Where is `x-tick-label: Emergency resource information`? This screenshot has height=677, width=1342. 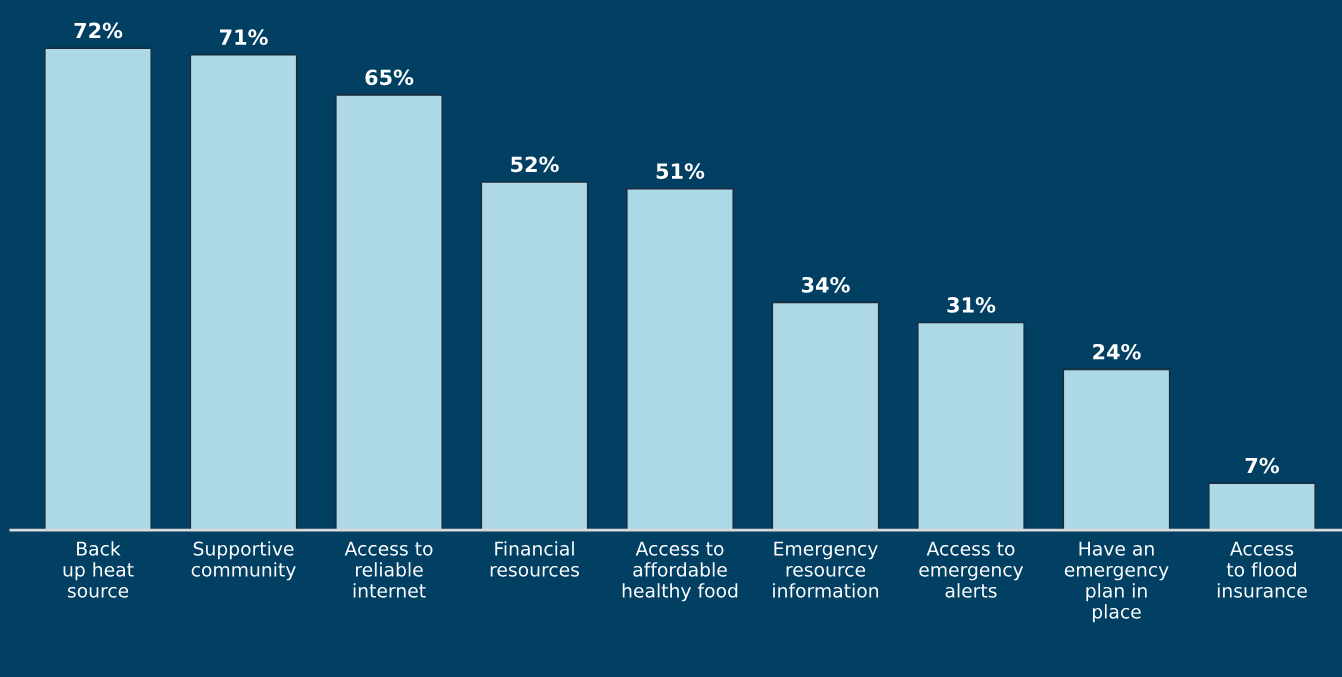
x-tick-label: Emergency resource information is located at coordinates (826, 569).